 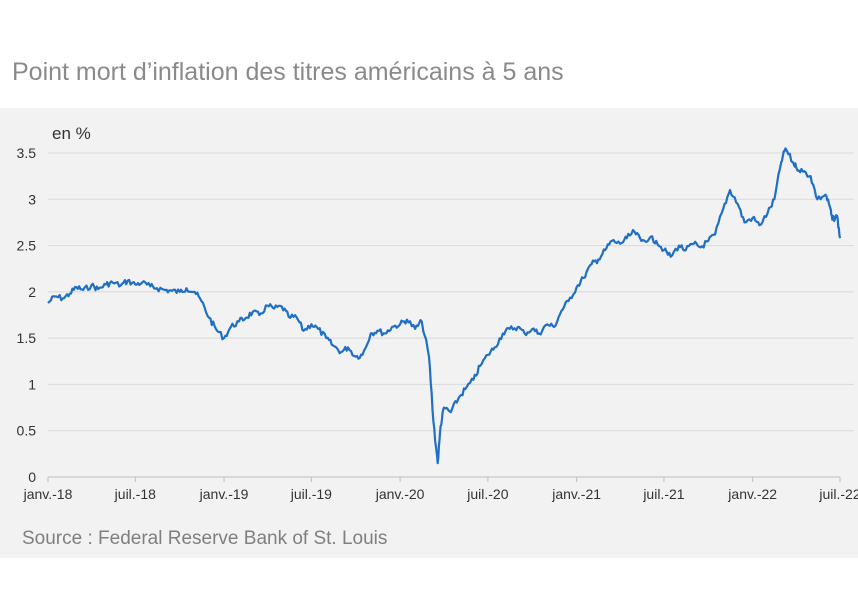 What do you see at coordinates (752, 494) in the screenshot?
I see `x-tick-label: janv.-22` at bounding box center [752, 494].